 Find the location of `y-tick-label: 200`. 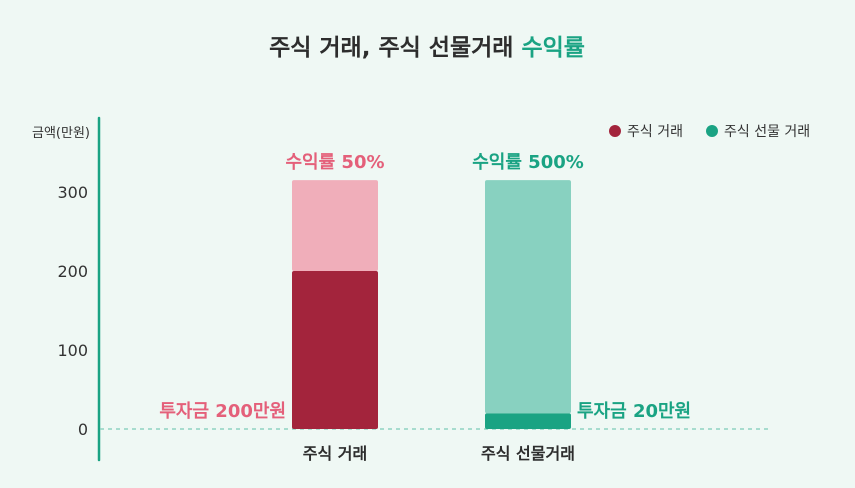

y-tick-label: 200 is located at coordinates (72, 271).